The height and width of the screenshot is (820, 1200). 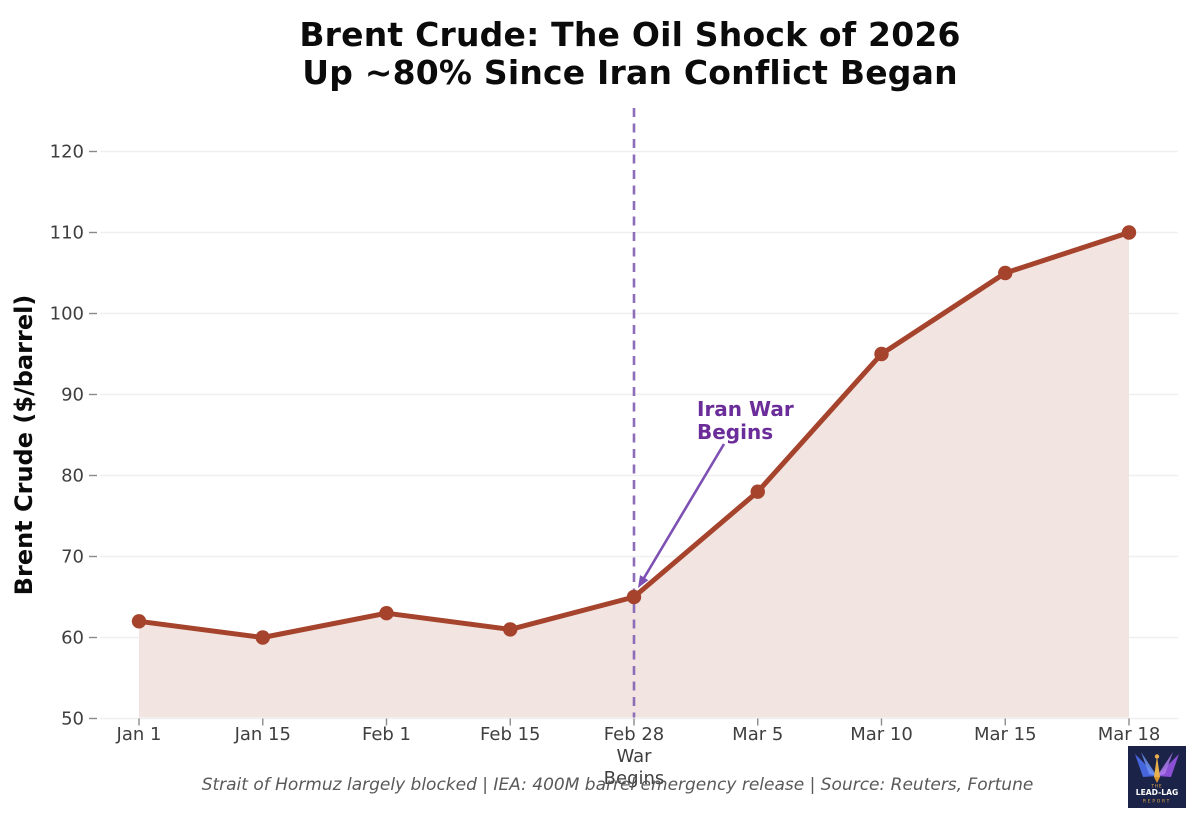 I want to click on logo-top-text: THE, so click(x=1157, y=786).